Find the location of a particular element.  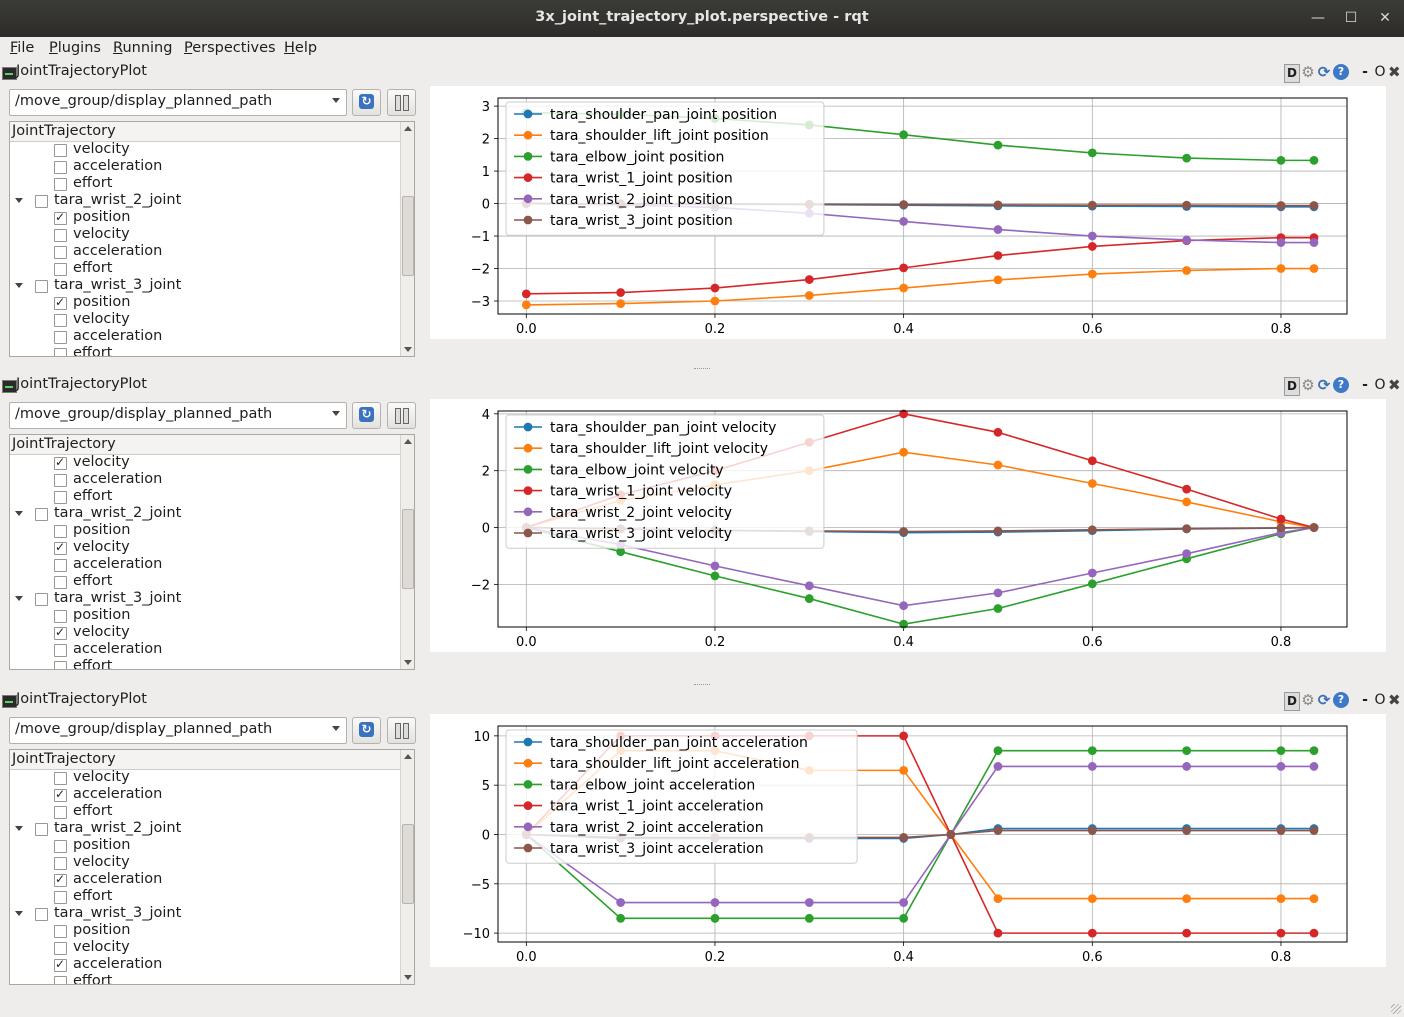

minimize-window-button: — is located at coordinates (1318, 18).